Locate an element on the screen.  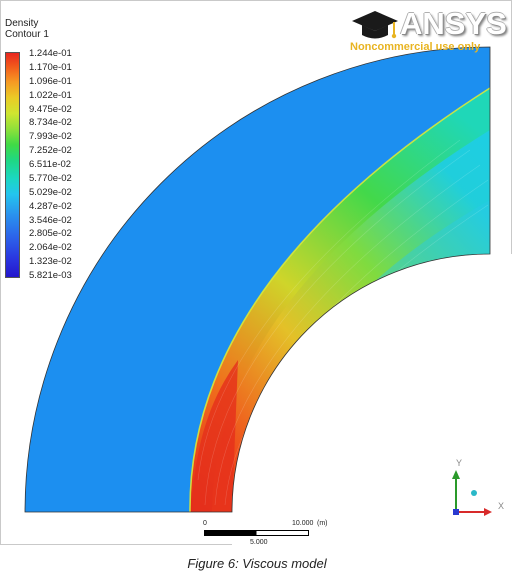
legend-tick-label: 5.029e-02 is located at coordinates (50, 192).